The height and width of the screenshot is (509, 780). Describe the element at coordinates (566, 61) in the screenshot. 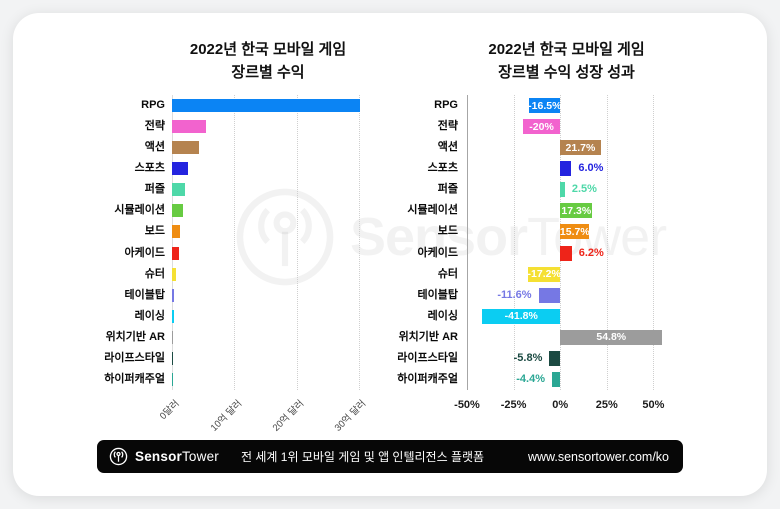

I see `growth-chart-title: 2022년 한국 모바일 게임 장르별 수익 성장 성과` at that location.